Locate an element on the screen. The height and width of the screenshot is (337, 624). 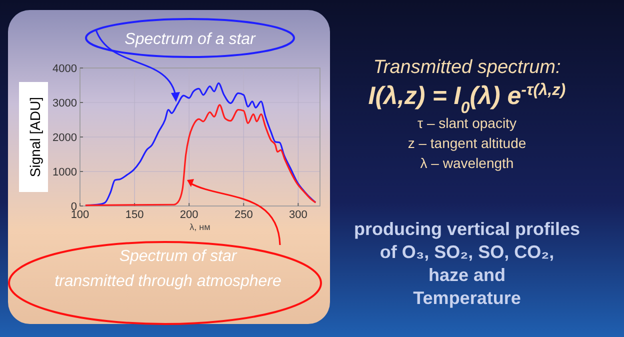
y-tick-label: 1000 is located at coordinates (64, 172).